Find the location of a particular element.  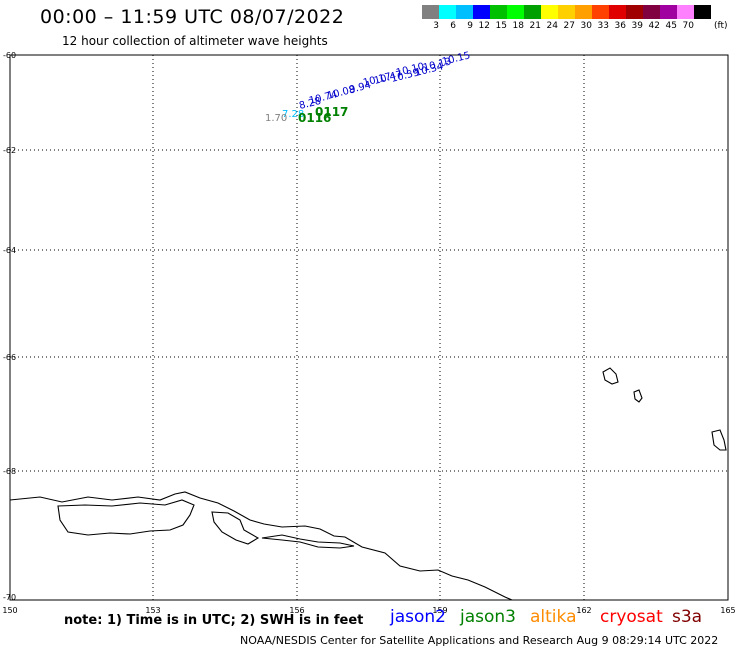

legend-s3a: s3a is located at coordinates (687, 617).